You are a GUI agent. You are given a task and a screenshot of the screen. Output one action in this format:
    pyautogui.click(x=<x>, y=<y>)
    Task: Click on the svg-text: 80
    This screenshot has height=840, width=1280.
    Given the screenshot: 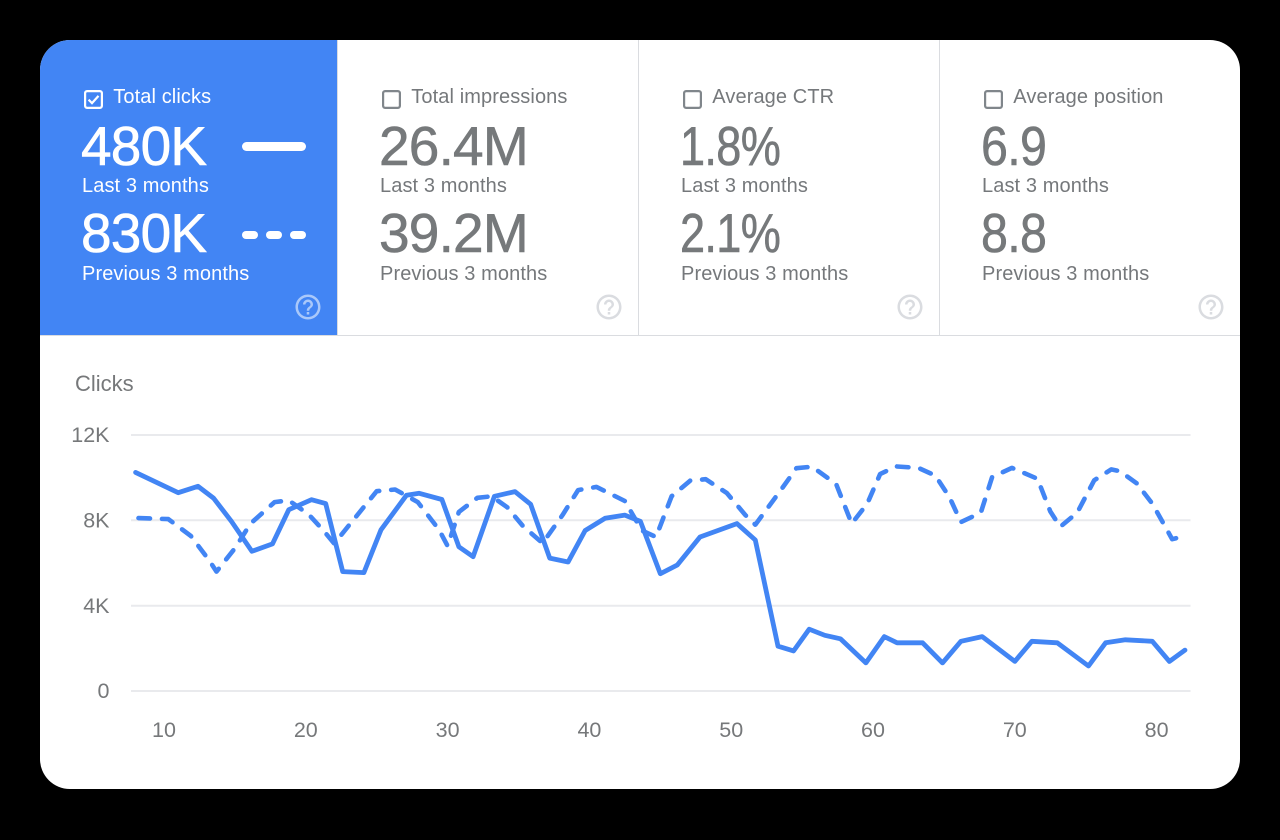 What is the action you would take?
    pyautogui.click(x=1157, y=730)
    